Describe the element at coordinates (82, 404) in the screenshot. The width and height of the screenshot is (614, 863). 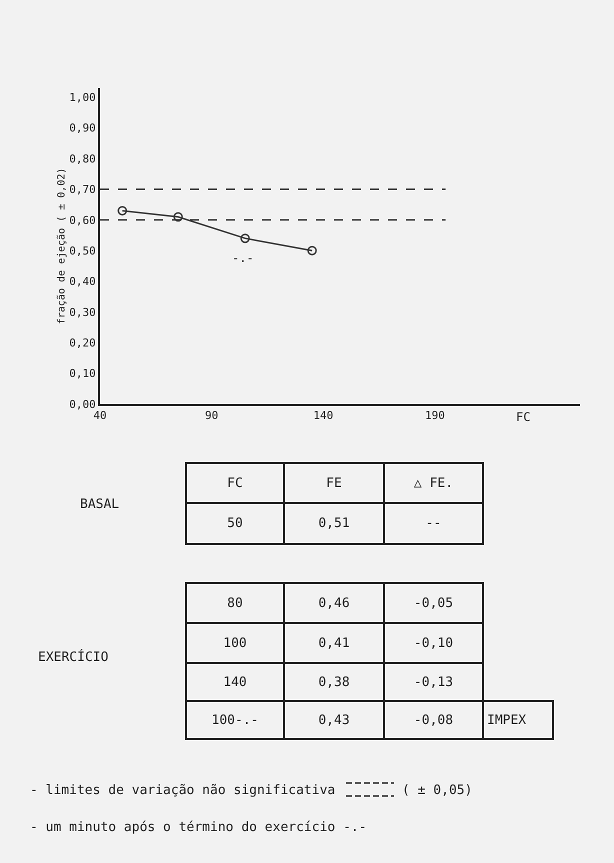
I see `y-tick-label: 0,00` at that location.